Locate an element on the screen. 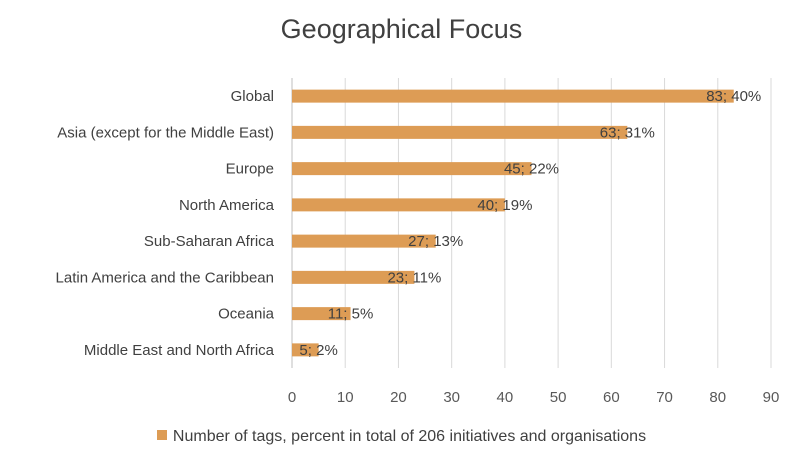 This screenshot has width=803, height=470. x-tick-label: 50 is located at coordinates (558, 397).